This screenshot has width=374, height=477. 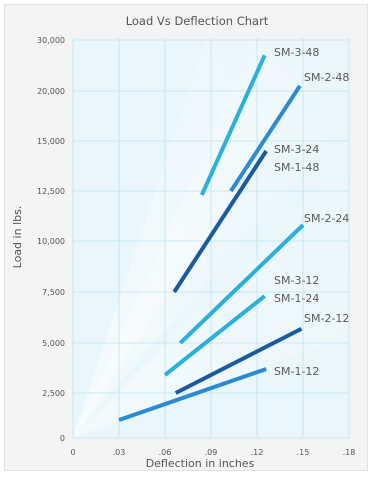 What do you see at coordinates (296, 52) in the screenshot?
I see `series-label: SM-3-48` at bounding box center [296, 52].